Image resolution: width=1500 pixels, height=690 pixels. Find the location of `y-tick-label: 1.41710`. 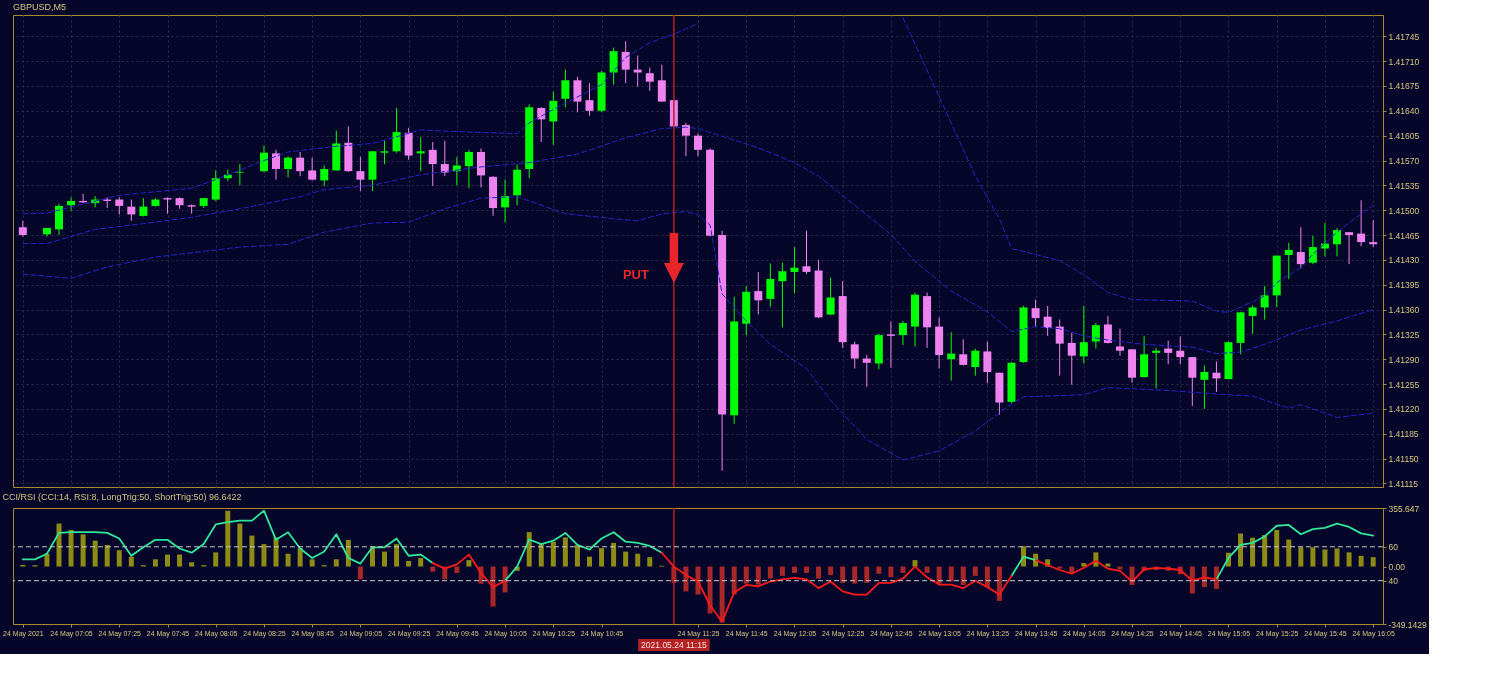

y-tick-label: 1.41710 is located at coordinates (1404, 61).